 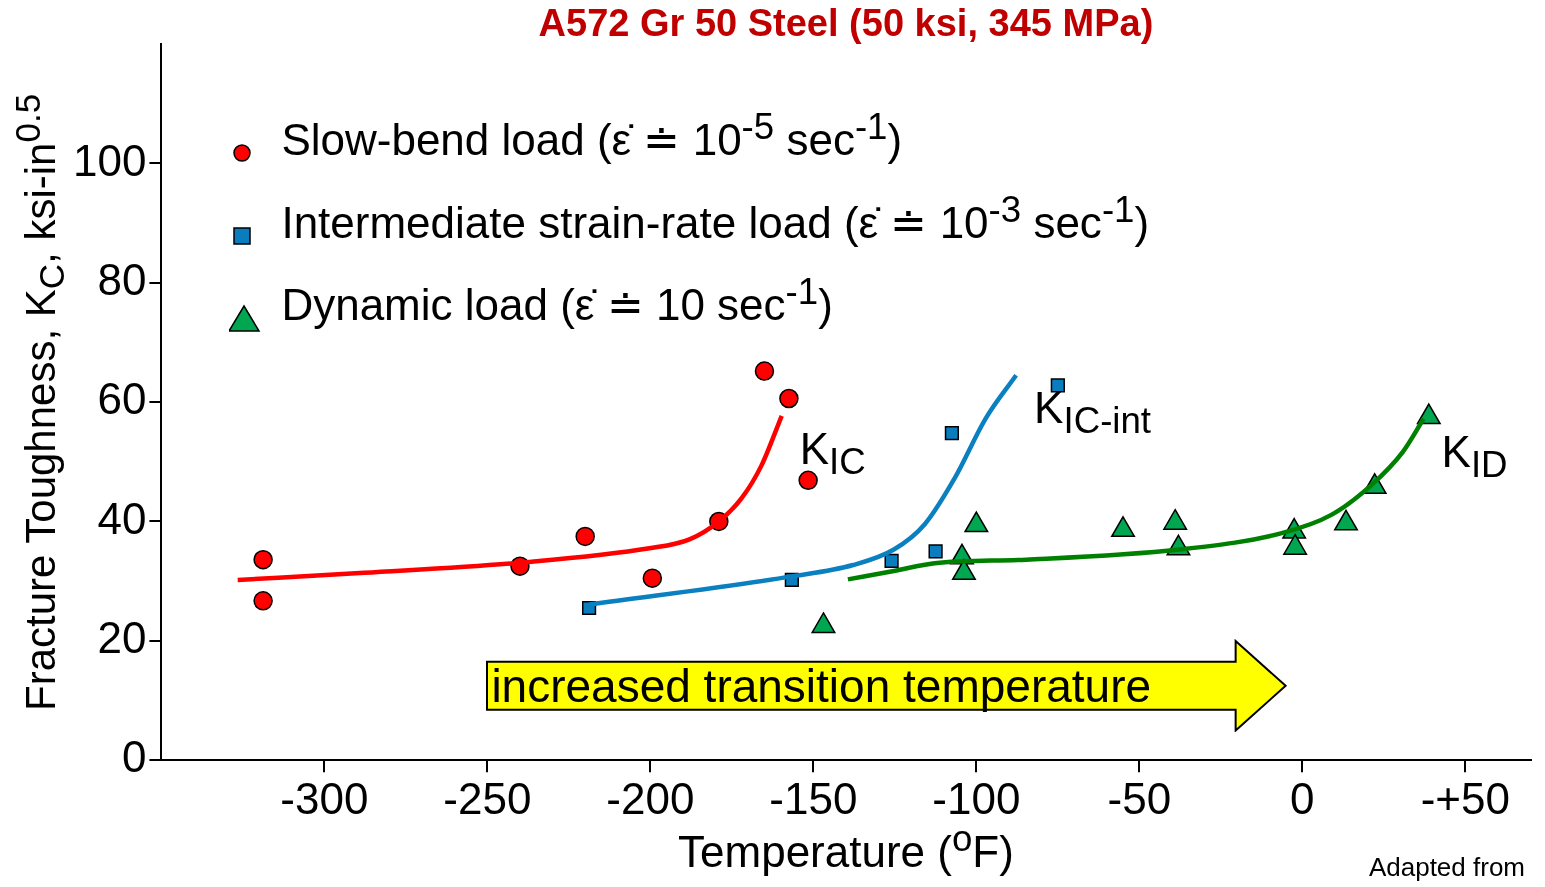 What do you see at coordinates (122, 399) in the screenshot?
I see `y-tick-label: 60` at bounding box center [122, 399].